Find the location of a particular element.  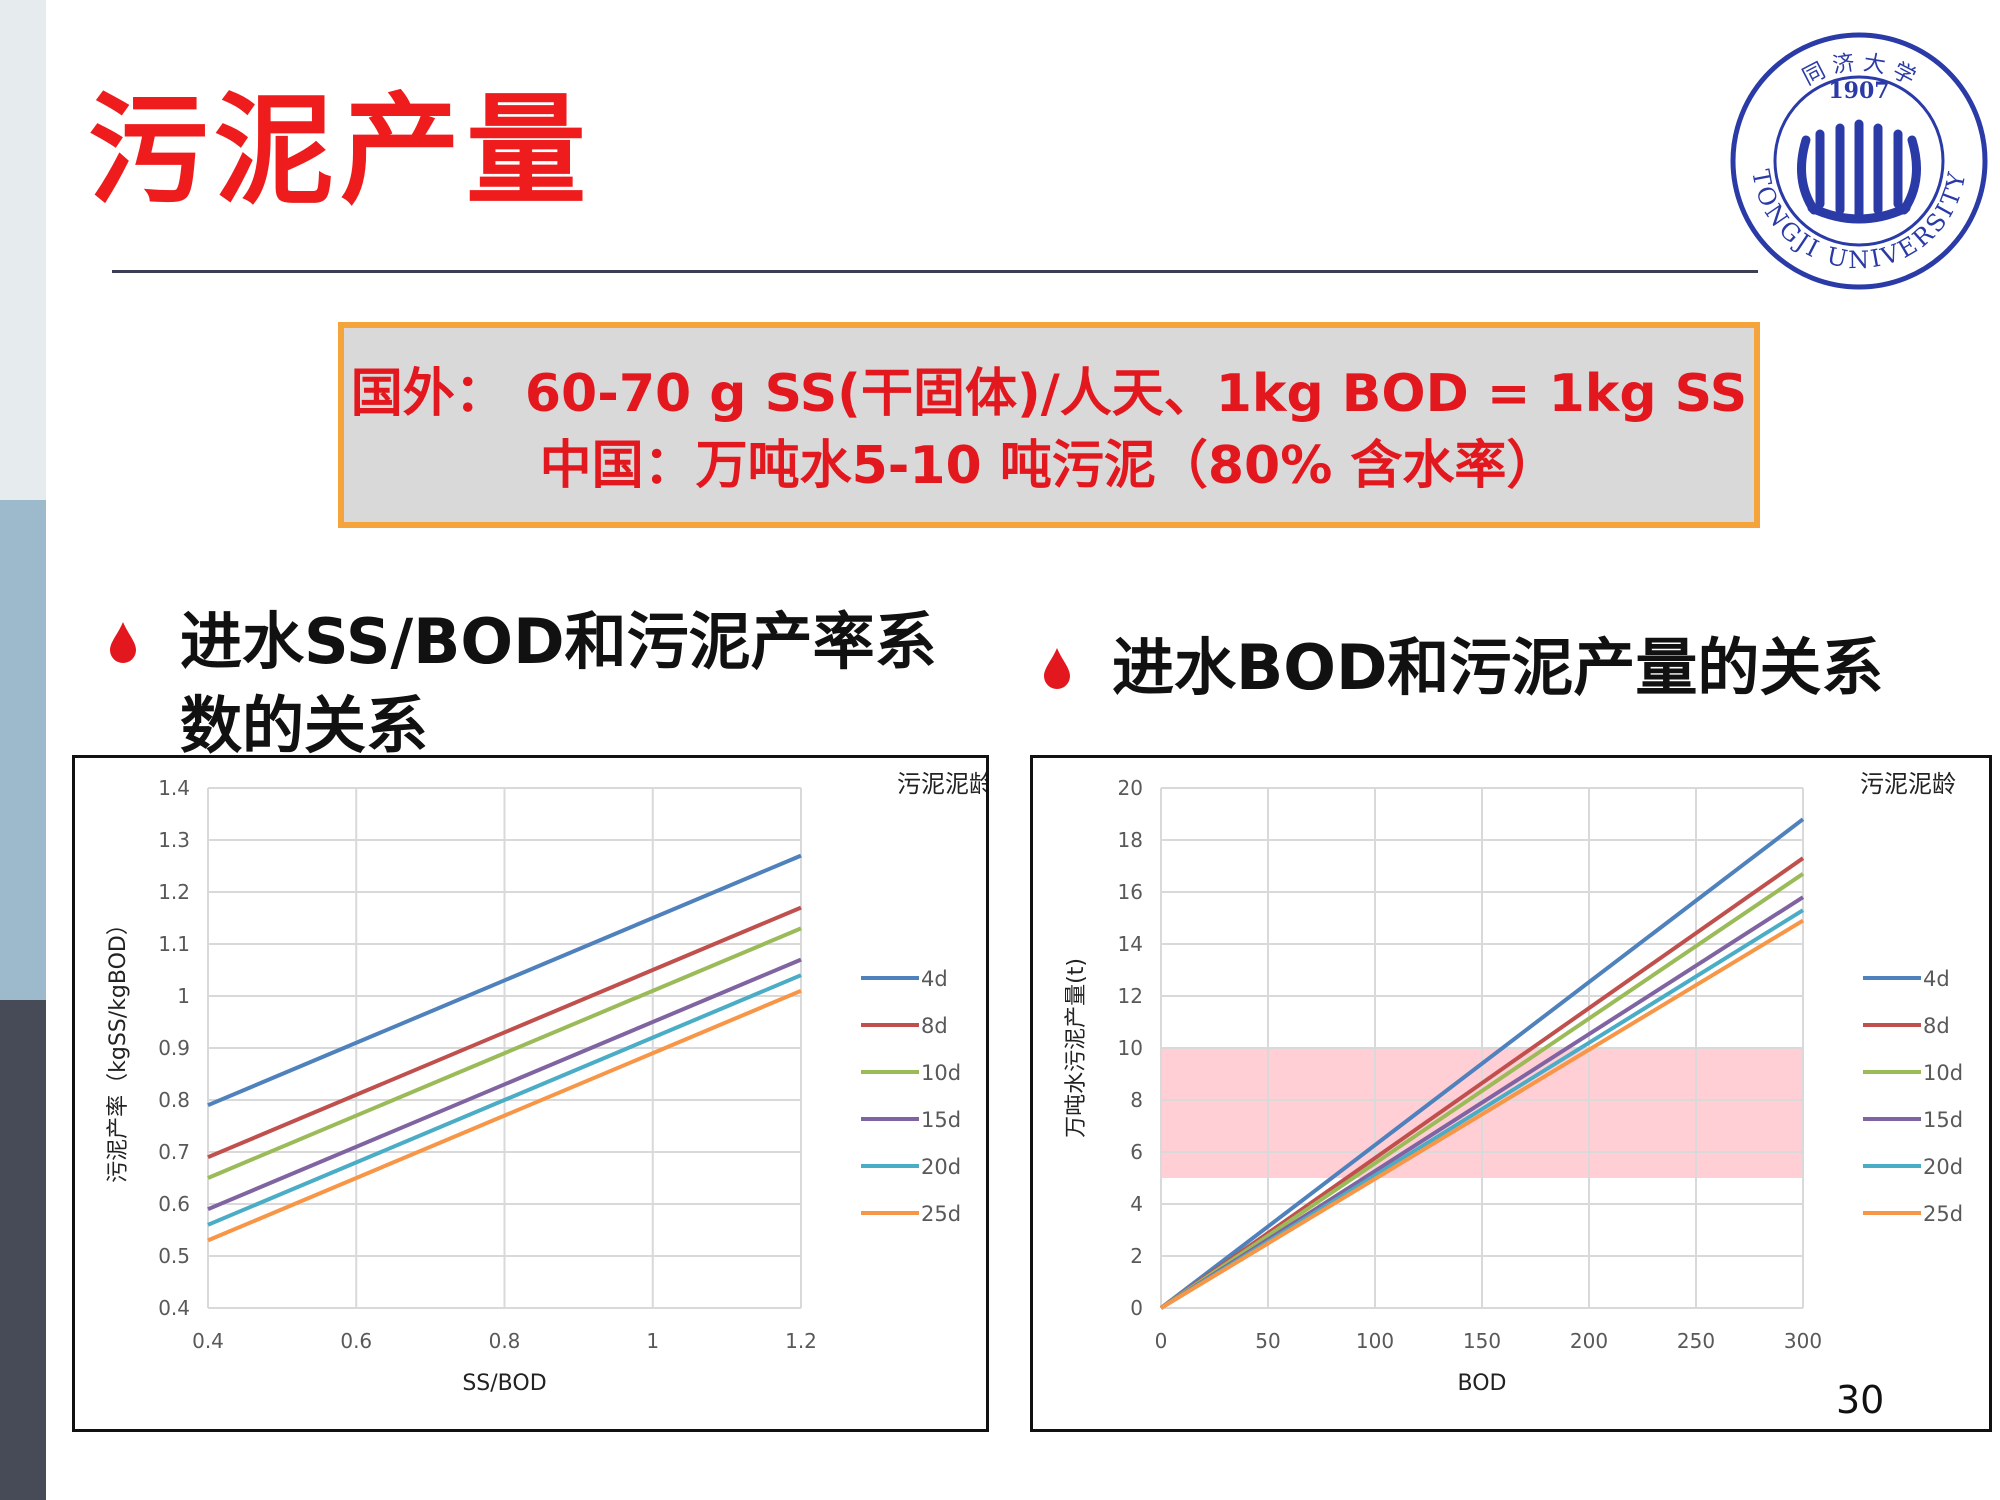

x-tick-label: 50 is located at coordinates (1267, 1341).